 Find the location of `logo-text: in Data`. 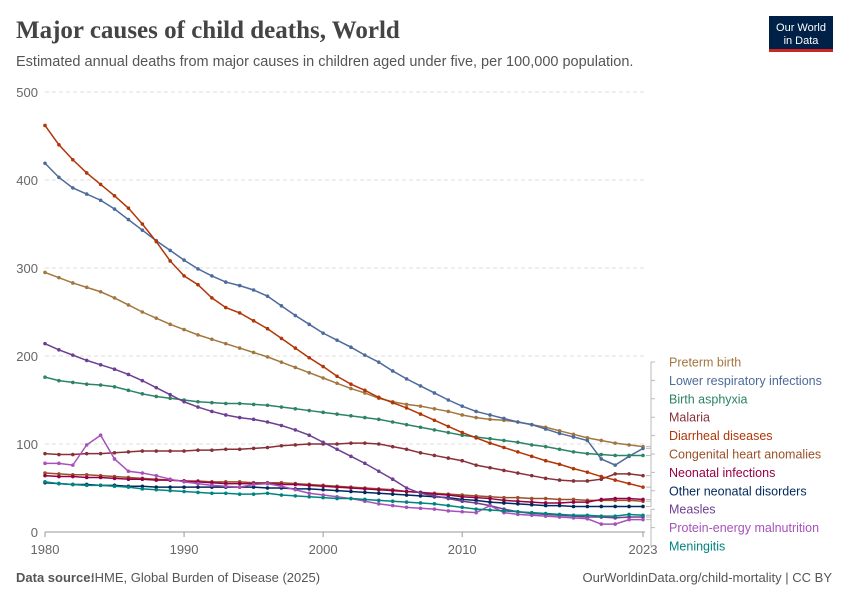

logo-text: in Data is located at coordinates (802, 41).